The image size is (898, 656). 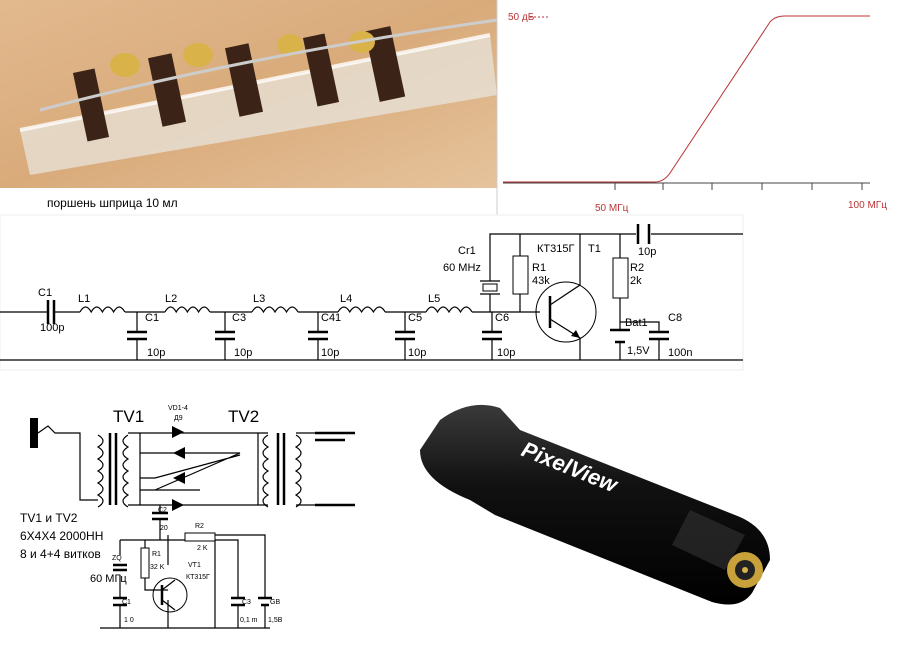 I want to click on schematic-doubler, so click(x=192, y=523).